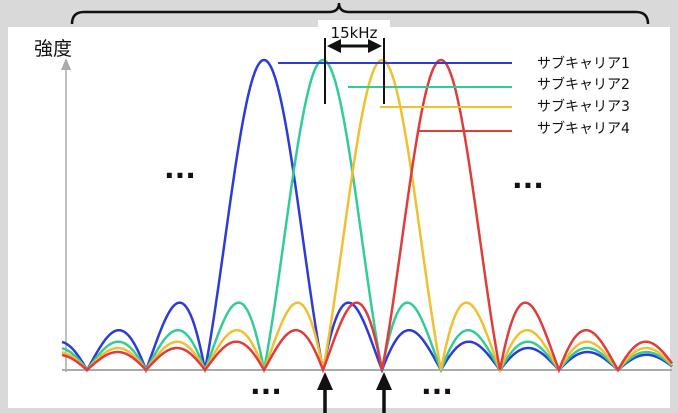 Image resolution: width=678 pixels, height=413 pixels. I want to click on spacing-arrowhead-left, so click(334, 46).